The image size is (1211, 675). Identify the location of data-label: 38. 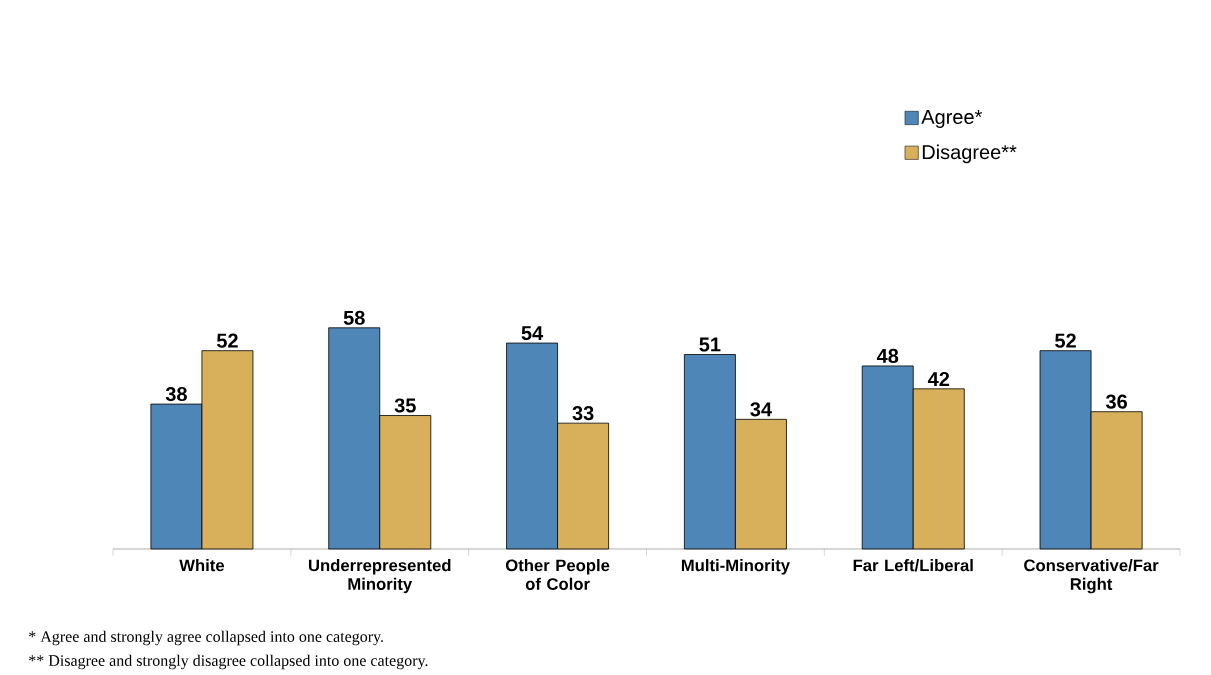
(176, 394).